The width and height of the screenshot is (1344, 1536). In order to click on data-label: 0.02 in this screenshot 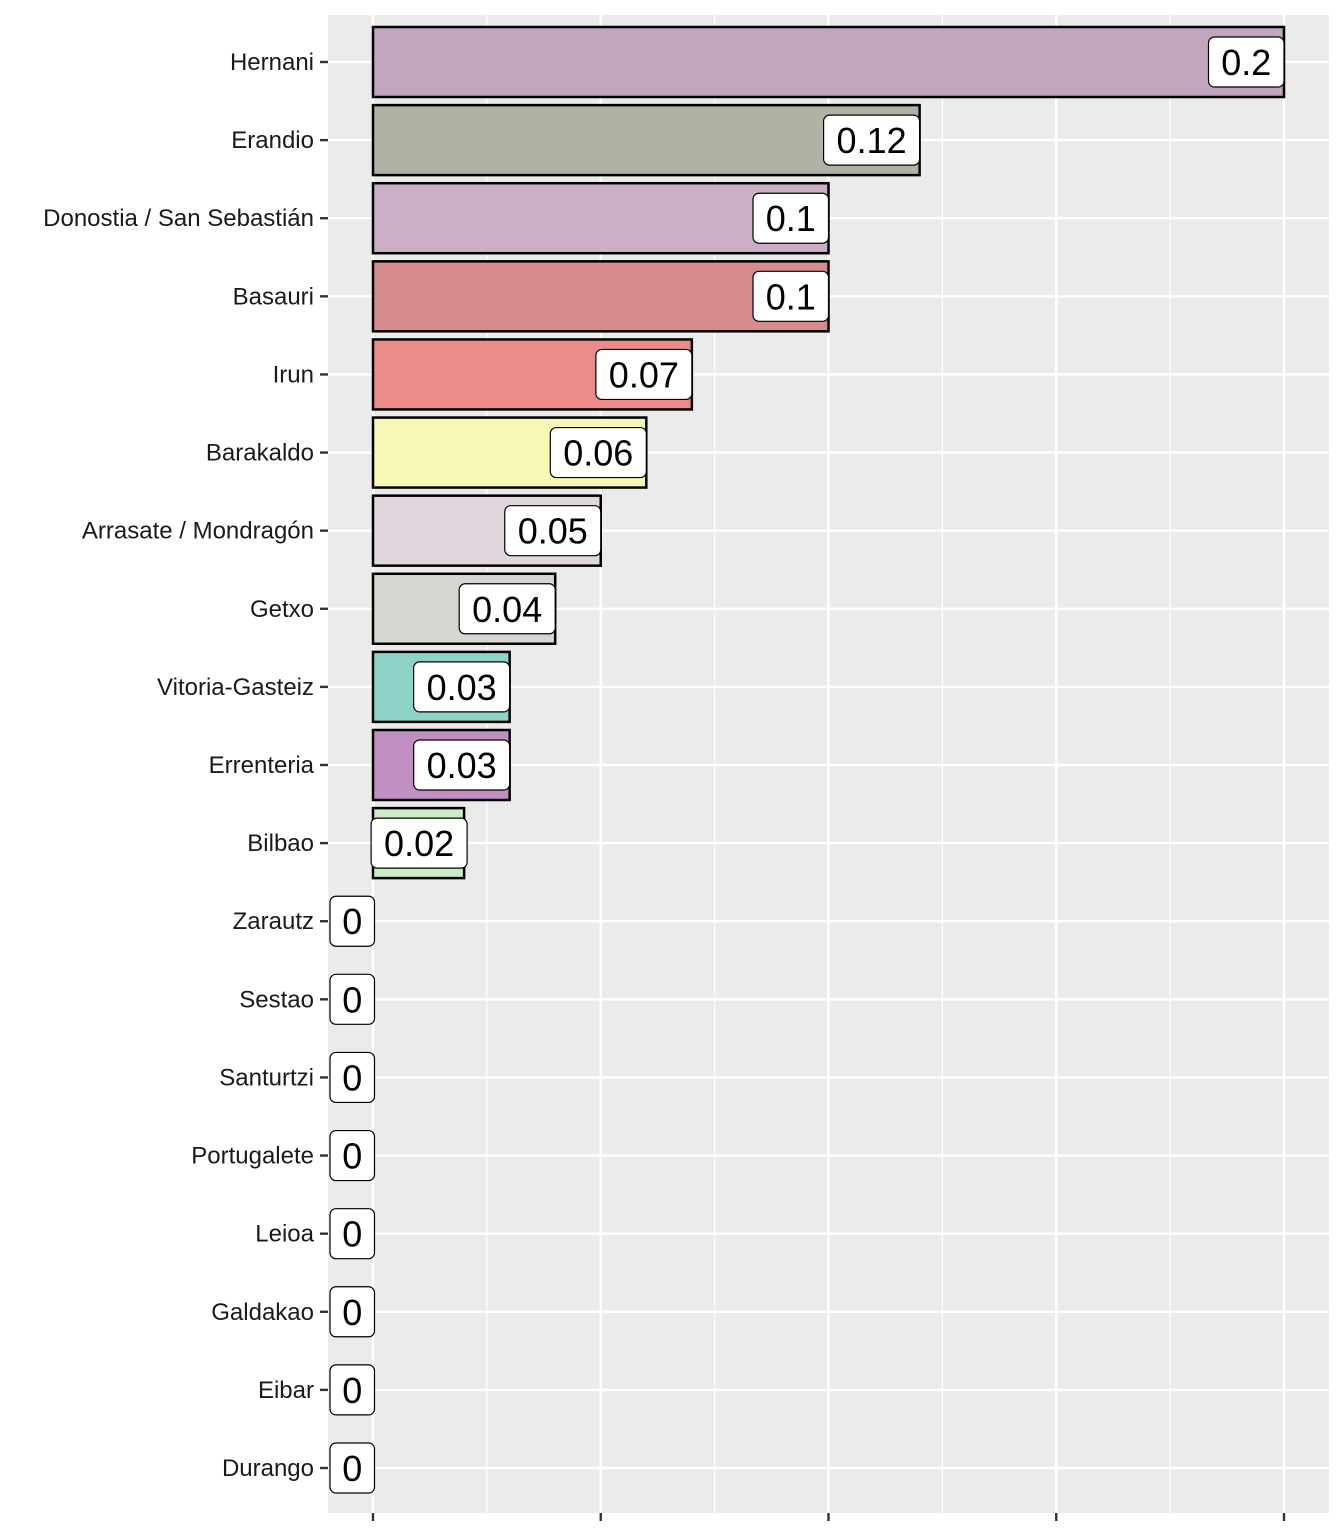, I will do `click(419, 843)`.